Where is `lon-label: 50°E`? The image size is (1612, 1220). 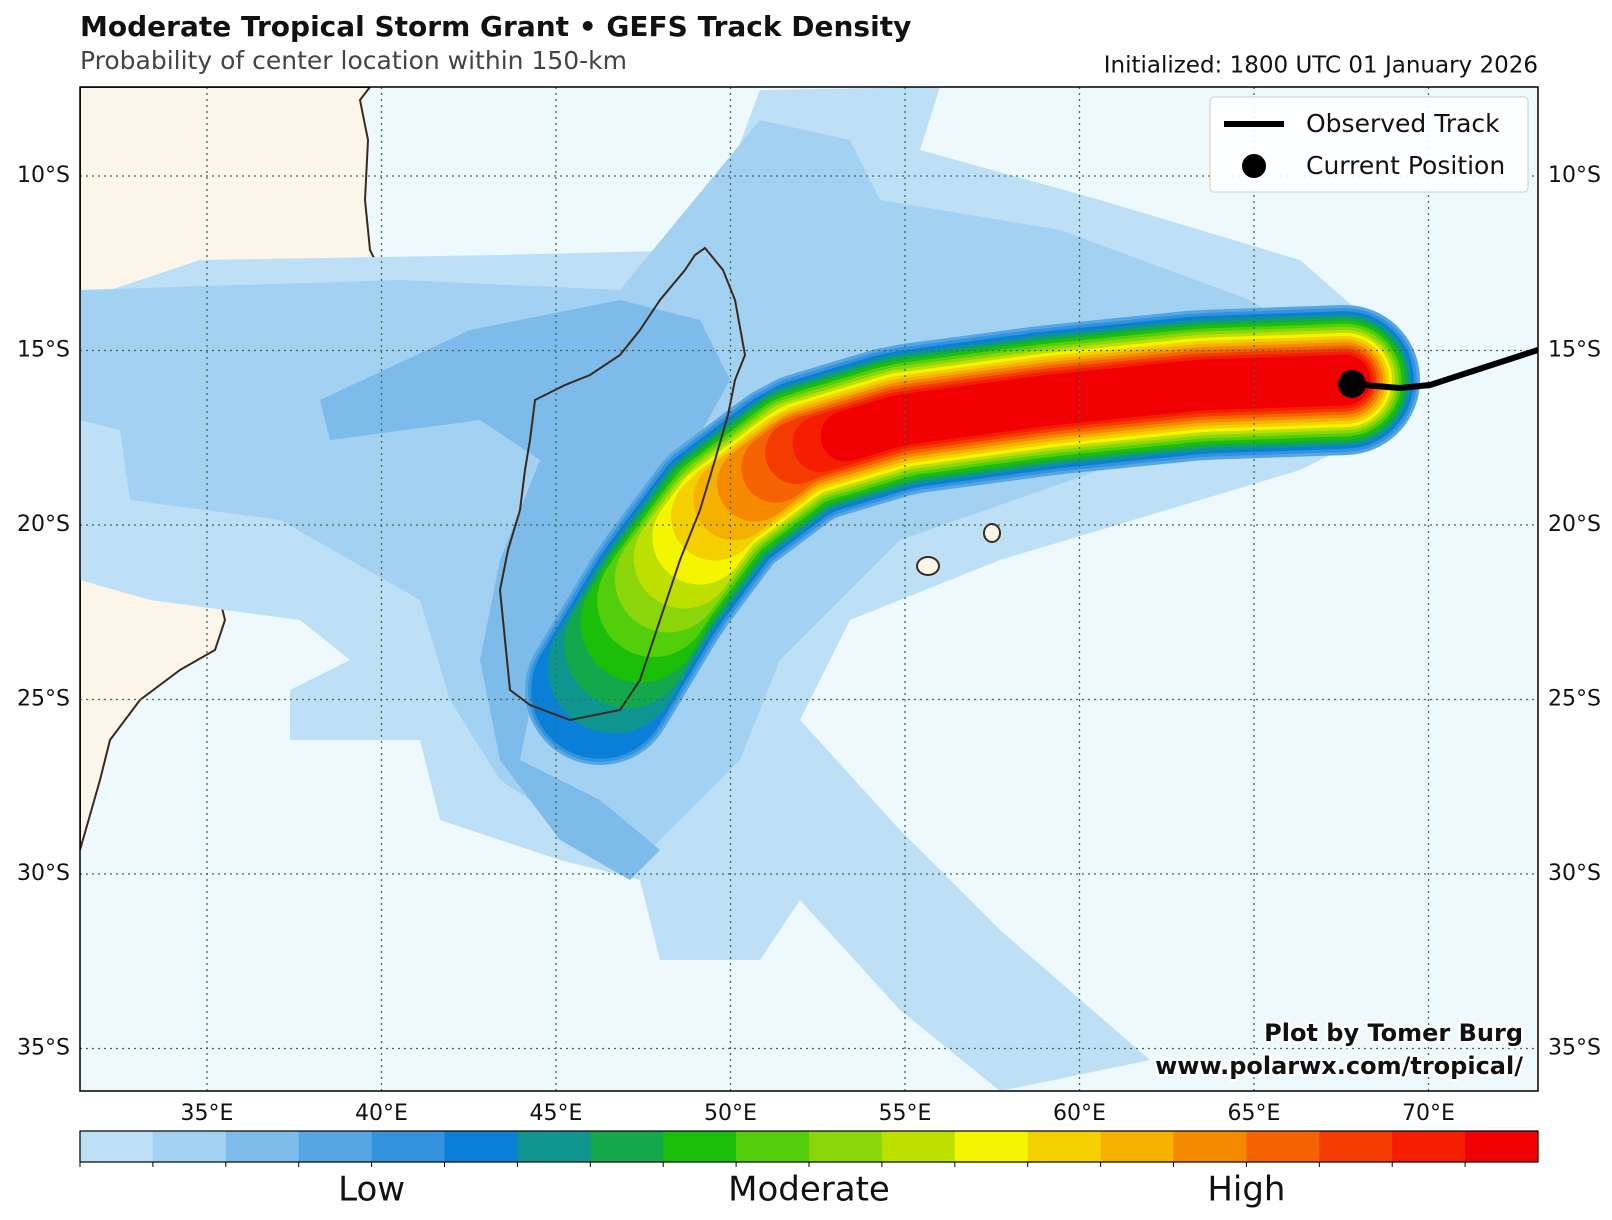
lon-label: 50°E is located at coordinates (730, 1113).